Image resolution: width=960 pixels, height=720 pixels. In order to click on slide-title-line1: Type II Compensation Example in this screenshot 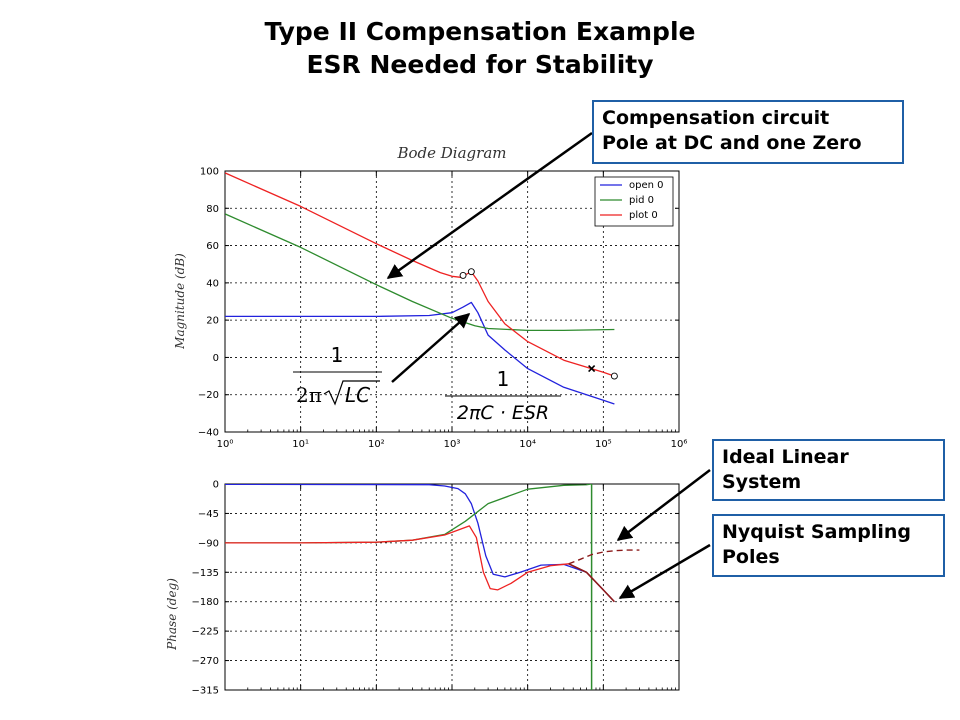, I will do `click(480, 31)`.